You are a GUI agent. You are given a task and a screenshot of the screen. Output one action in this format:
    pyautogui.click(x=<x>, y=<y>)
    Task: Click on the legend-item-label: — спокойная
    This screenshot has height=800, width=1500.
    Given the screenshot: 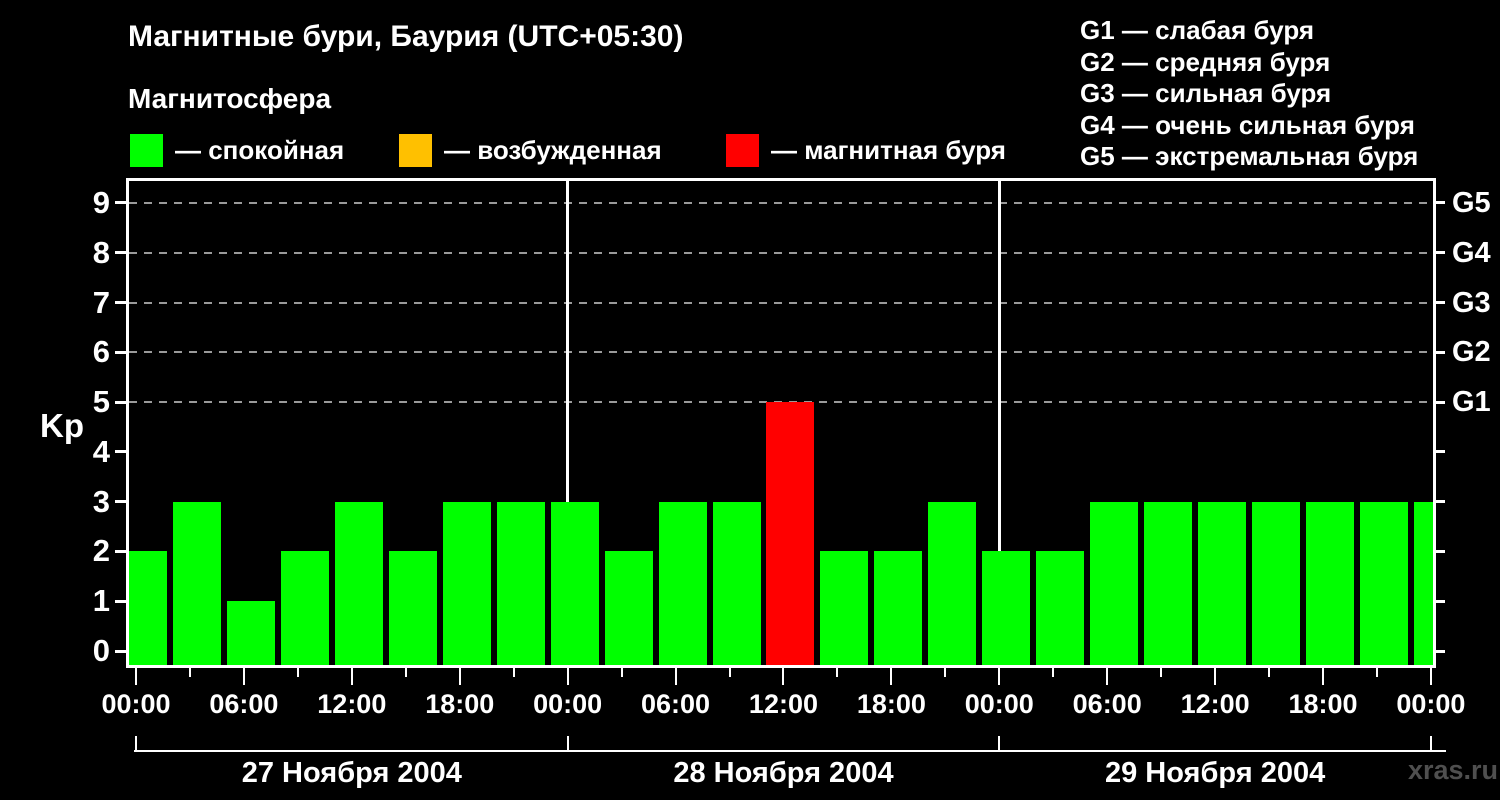 What is the action you would take?
    pyautogui.click(x=260, y=150)
    